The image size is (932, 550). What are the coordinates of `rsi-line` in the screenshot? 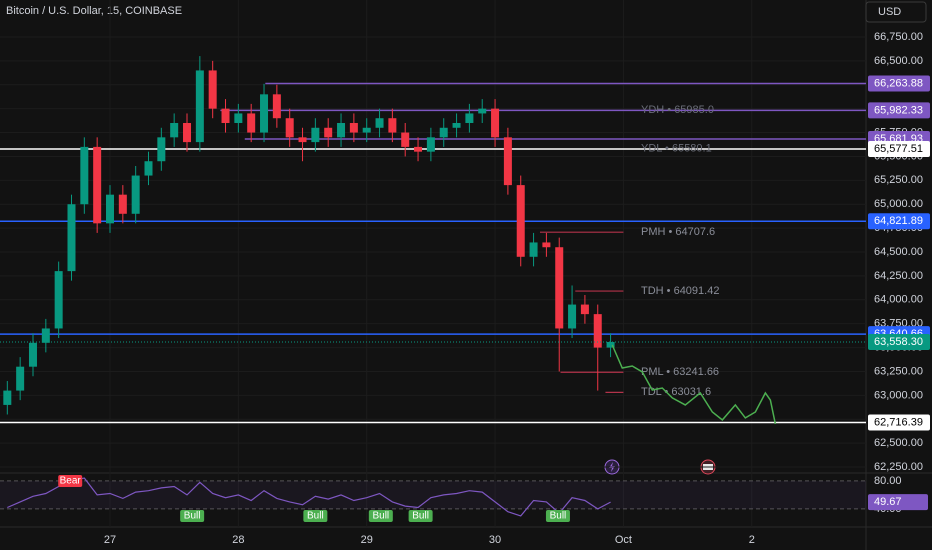 It's located at (309, 497).